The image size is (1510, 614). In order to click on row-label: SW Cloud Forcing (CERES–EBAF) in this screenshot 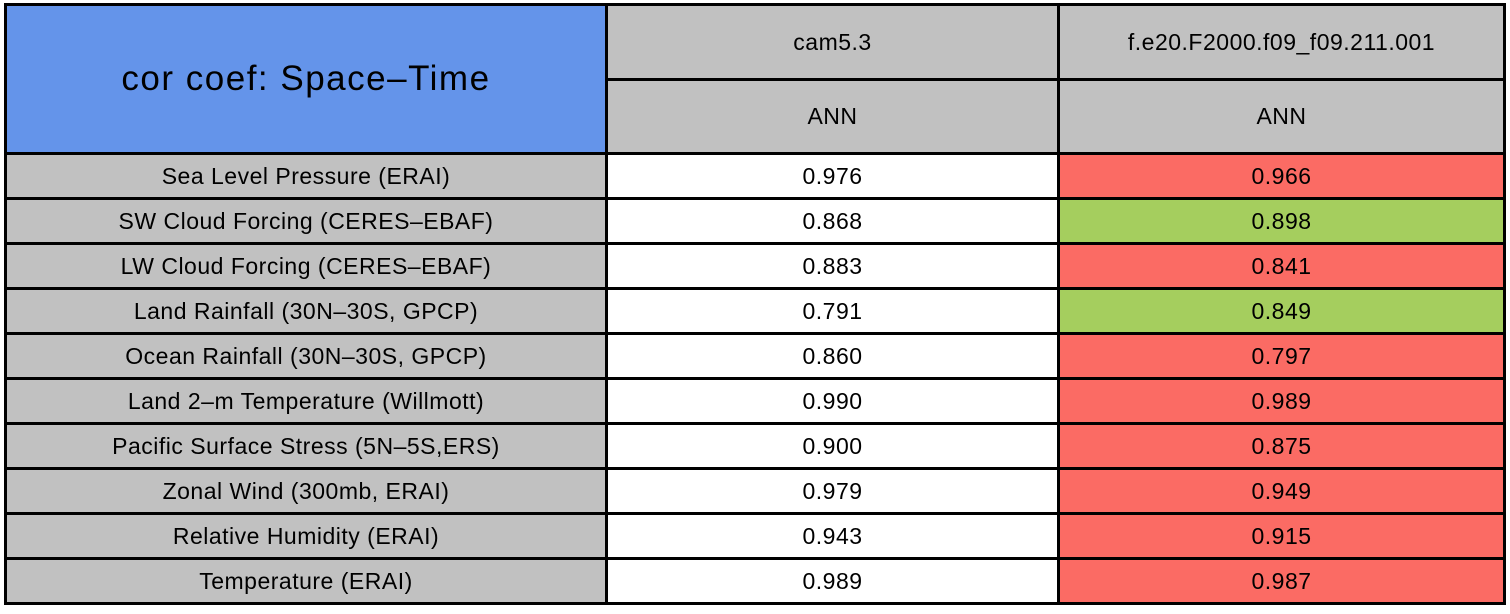, I will do `click(306, 221)`.